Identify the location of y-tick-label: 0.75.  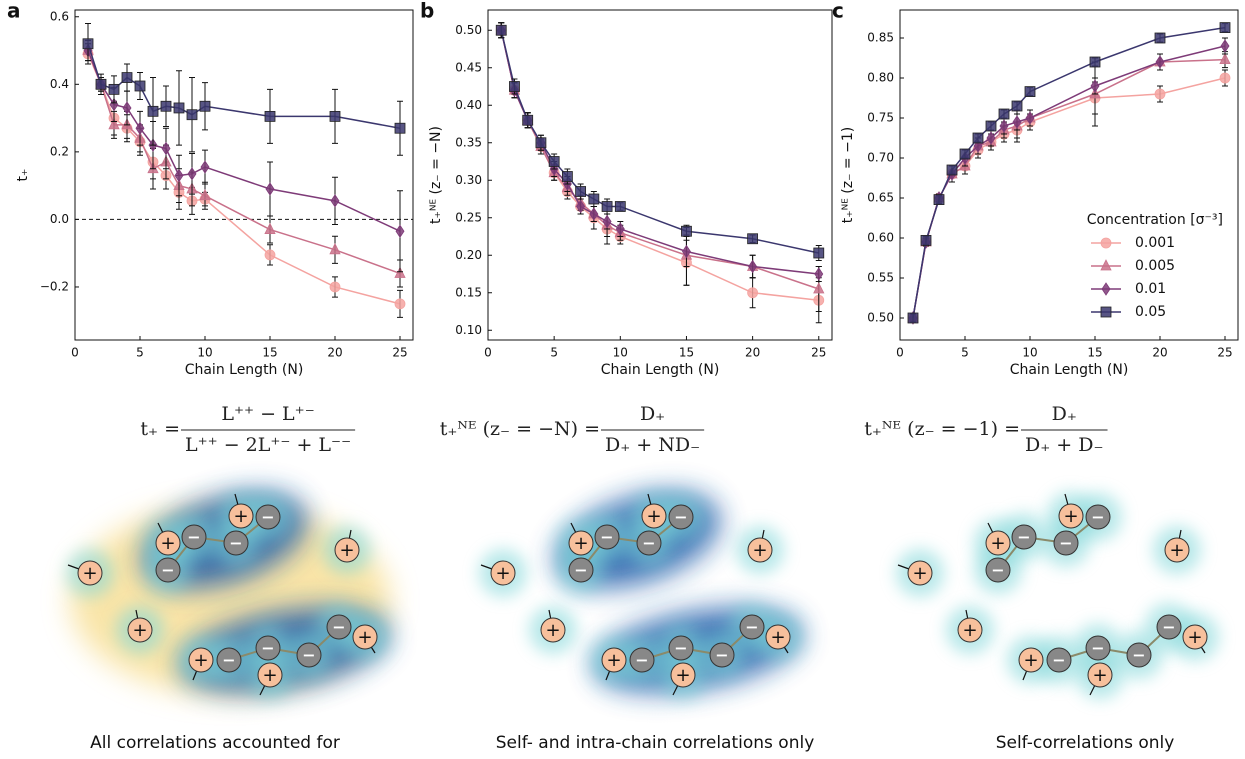
(880, 118).